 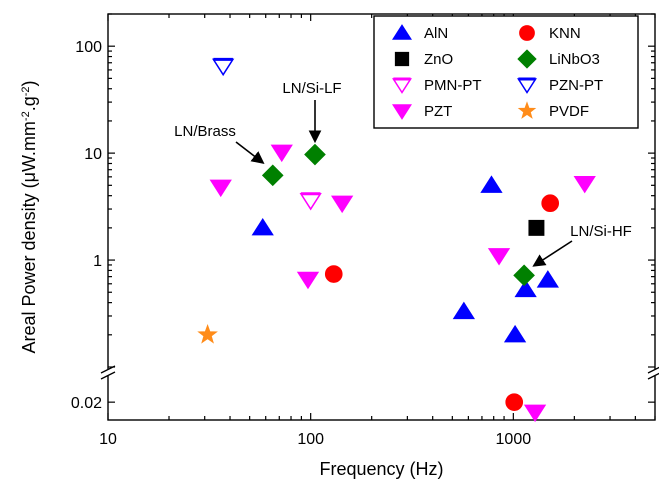 I want to click on legend-marker-zno, so click(x=402, y=59).